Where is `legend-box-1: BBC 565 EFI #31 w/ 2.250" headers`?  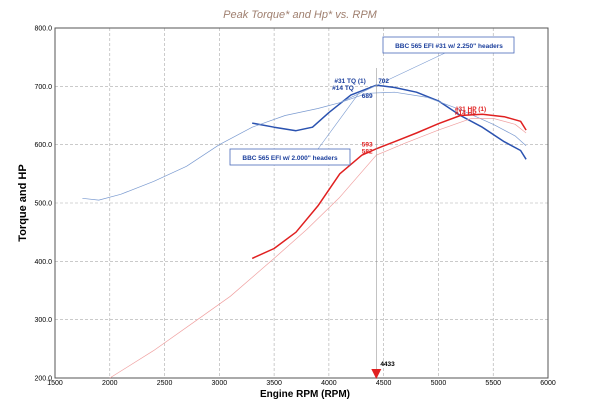 legend-box-1: BBC 565 EFI #31 w/ 2.250" headers is located at coordinates (448, 45).